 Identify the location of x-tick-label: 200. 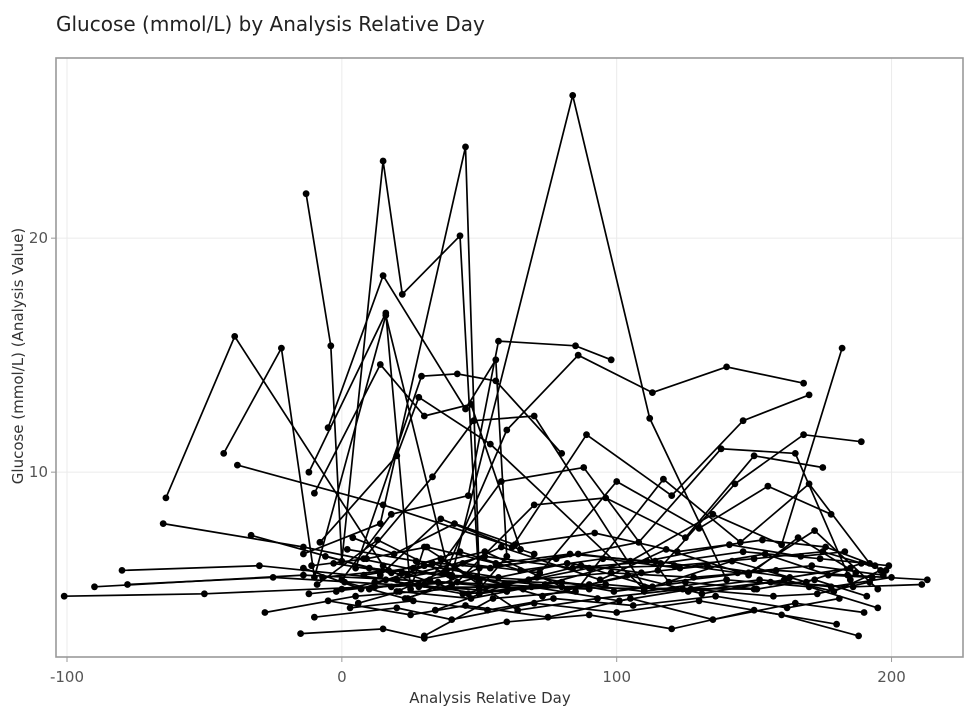
(891, 677).